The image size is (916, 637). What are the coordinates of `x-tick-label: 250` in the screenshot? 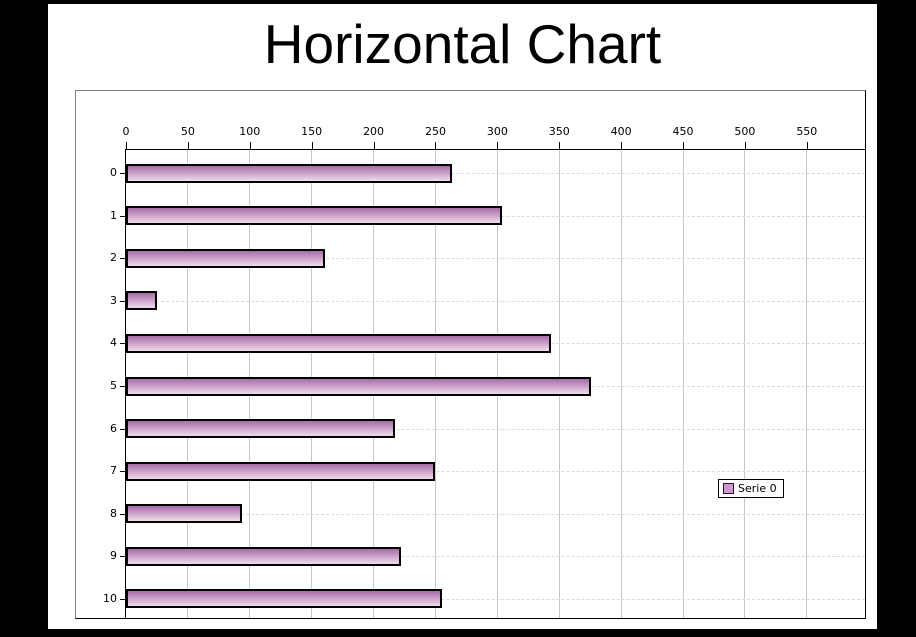 It's located at (435, 131).